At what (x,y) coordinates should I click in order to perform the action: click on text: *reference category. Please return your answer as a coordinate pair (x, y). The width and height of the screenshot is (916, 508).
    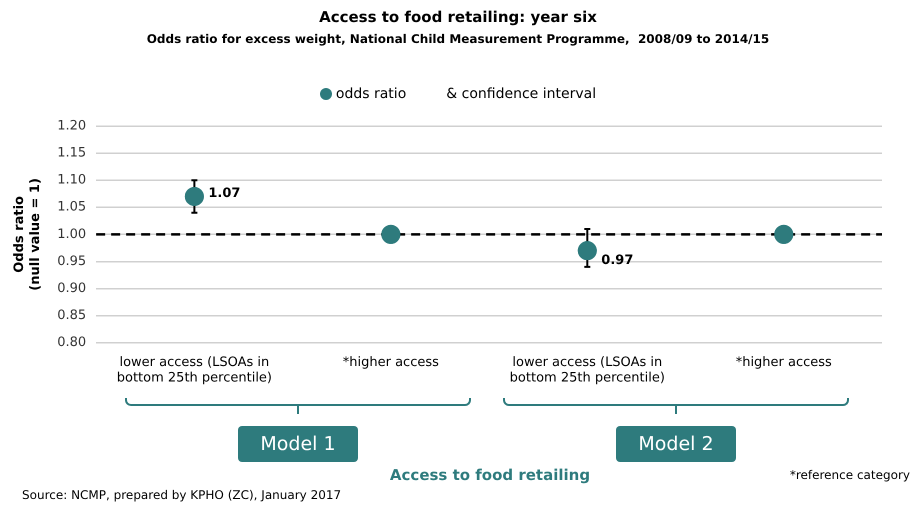
    Looking at the image, I should click on (850, 475).